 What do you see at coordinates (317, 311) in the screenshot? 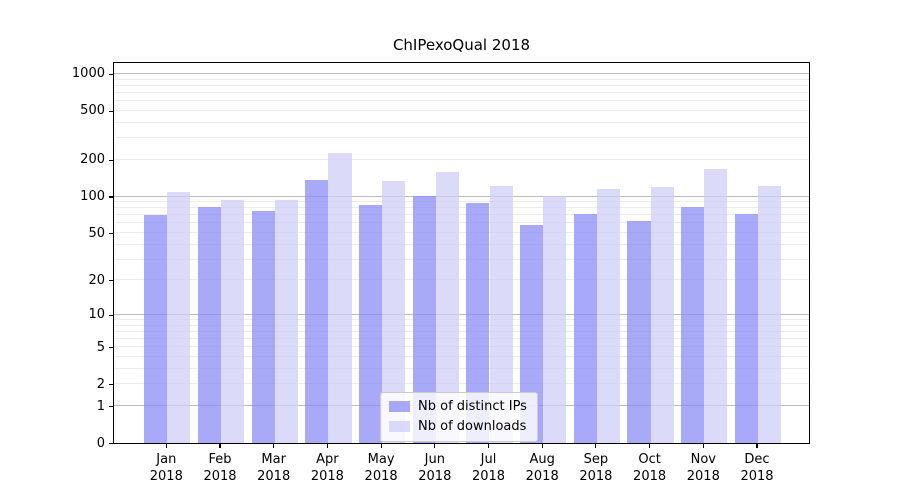
I see `bar-distinct-ips-apr` at bounding box center [317, 311].